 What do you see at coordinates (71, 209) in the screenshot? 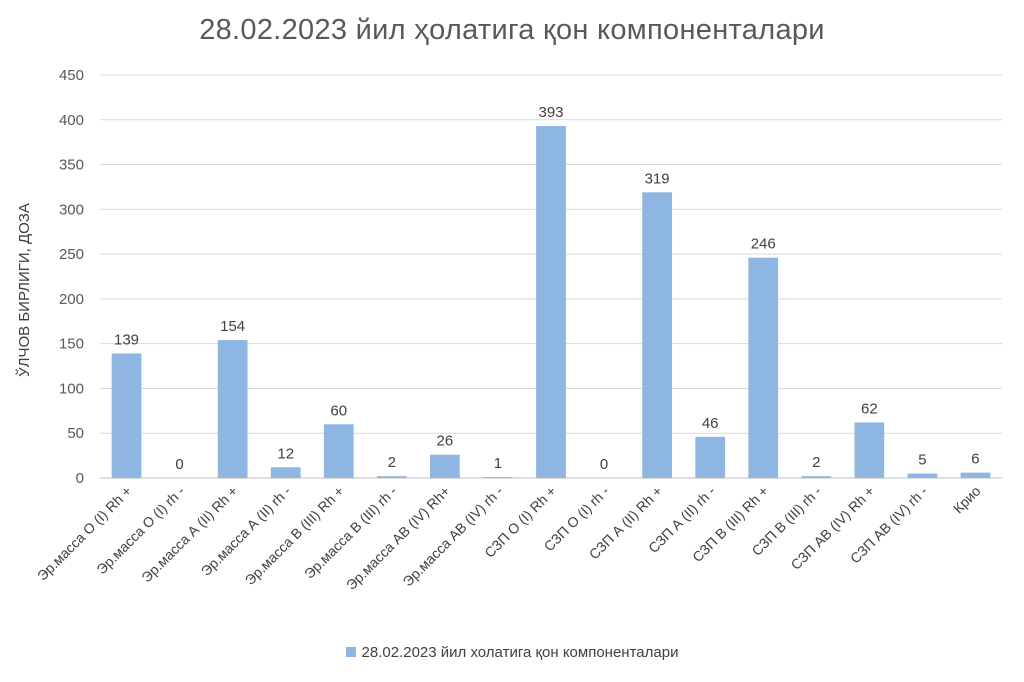
I see `y-tick-label: 300` at bounding box center [71, 209].